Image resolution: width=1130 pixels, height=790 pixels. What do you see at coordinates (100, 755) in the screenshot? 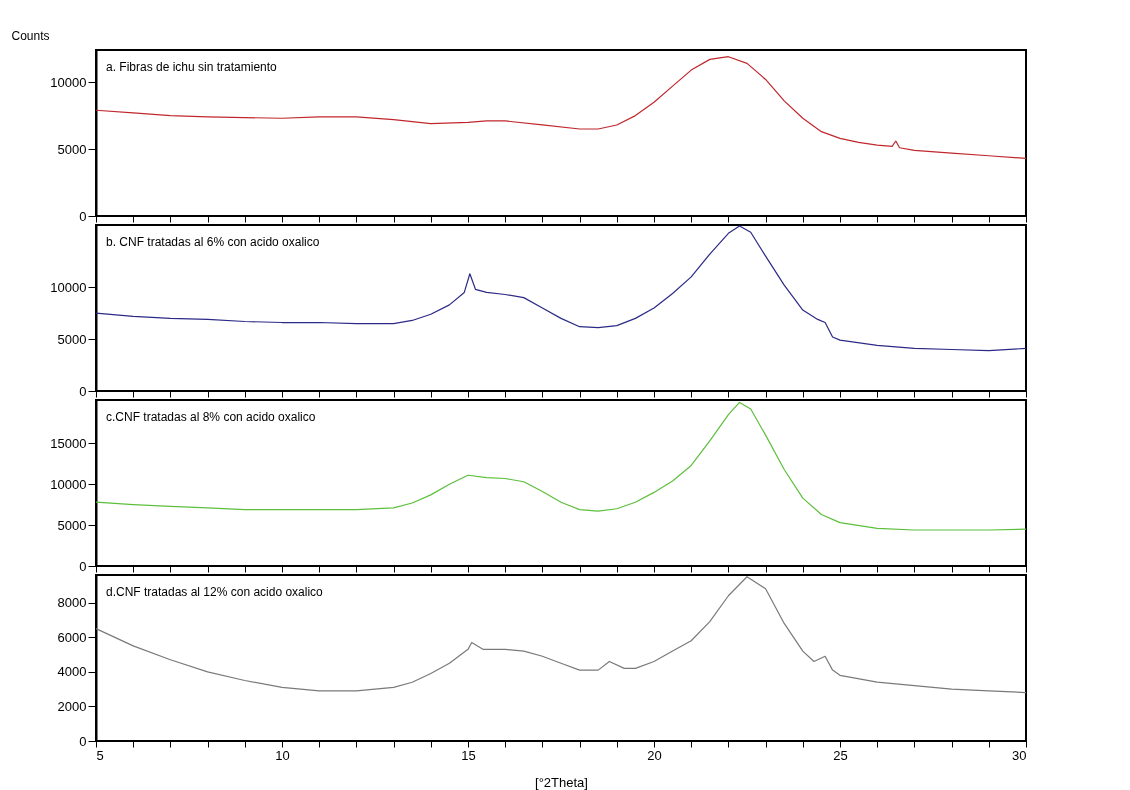
I see `x-tick-label: 5` at bounding box center [100, 755].